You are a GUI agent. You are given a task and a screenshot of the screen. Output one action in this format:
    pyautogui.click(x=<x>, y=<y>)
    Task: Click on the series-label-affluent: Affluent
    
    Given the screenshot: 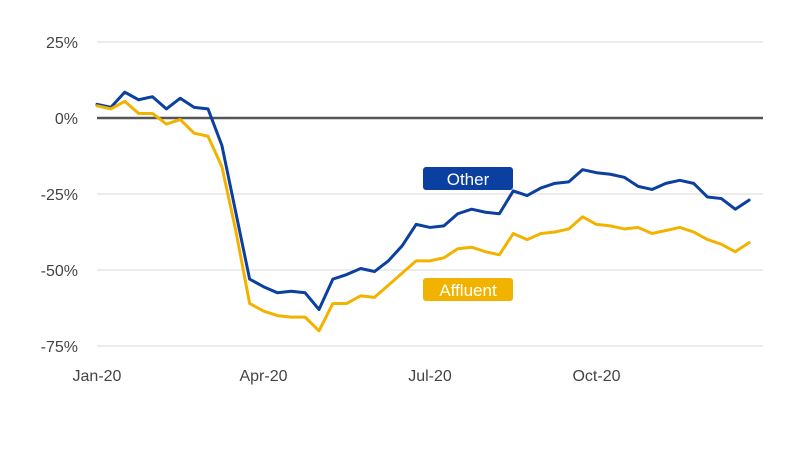 What is the action you would take?
    pyautogui.click(x=468, y=289)
    